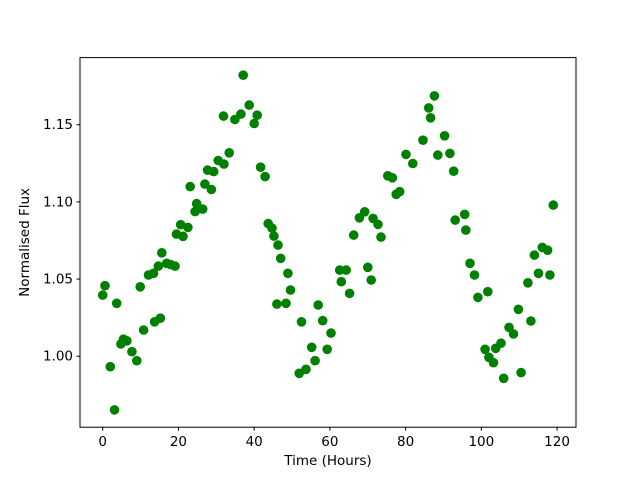 This screenshot has width=640, height=480. I want to click on x-axis-label: Time (Hours), so click(327, 461).